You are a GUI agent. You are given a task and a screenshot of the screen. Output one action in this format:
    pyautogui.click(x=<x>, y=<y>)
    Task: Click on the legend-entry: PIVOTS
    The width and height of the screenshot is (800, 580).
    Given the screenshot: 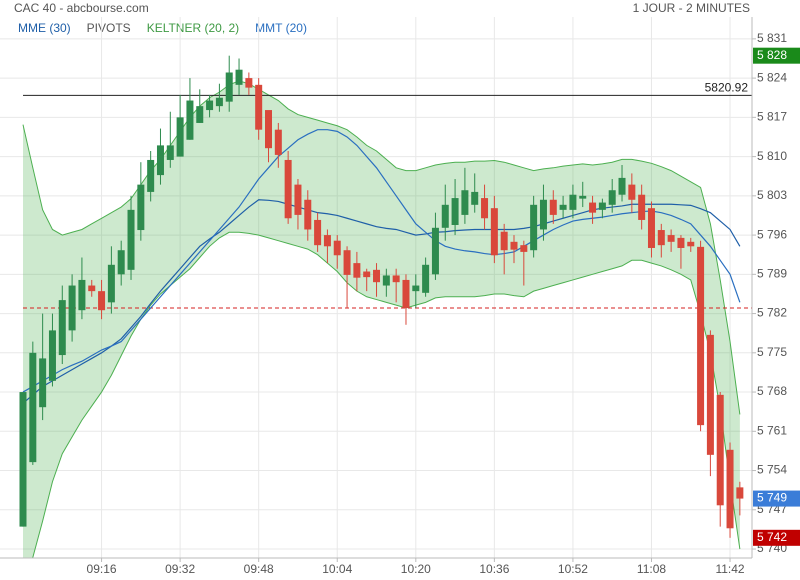 What is the action you would take?
    pyautogui.click(x=109, y=28)
    